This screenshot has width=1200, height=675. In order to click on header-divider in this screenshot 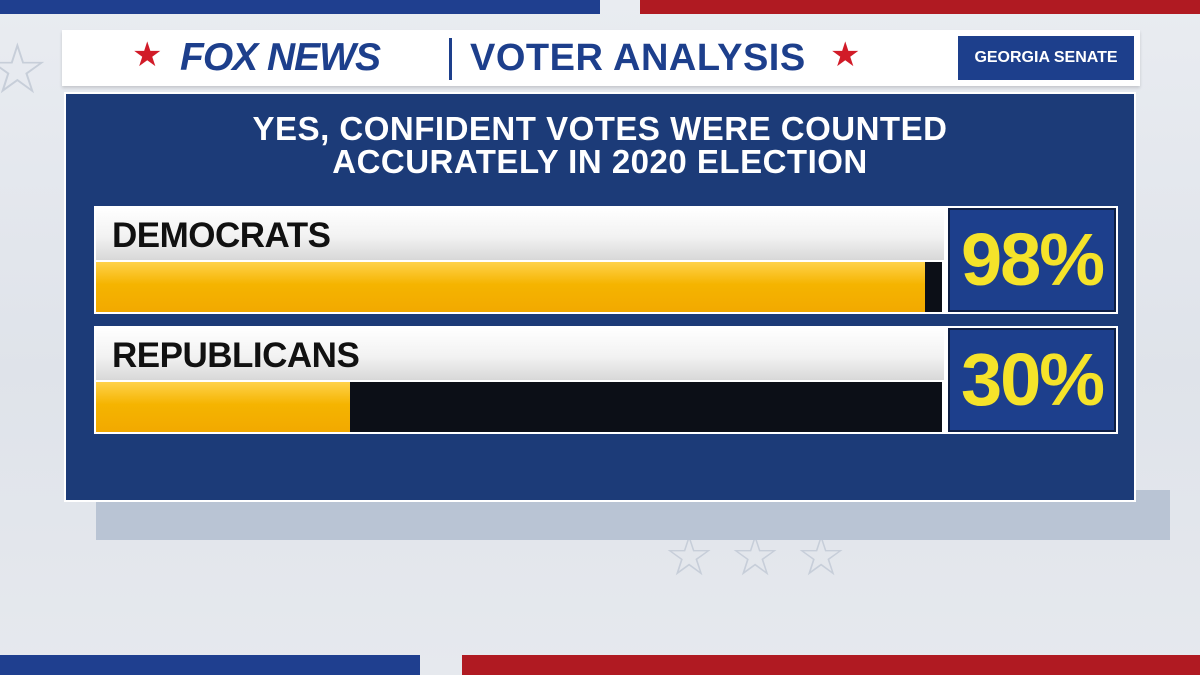, I will do `click(450, 59)`.